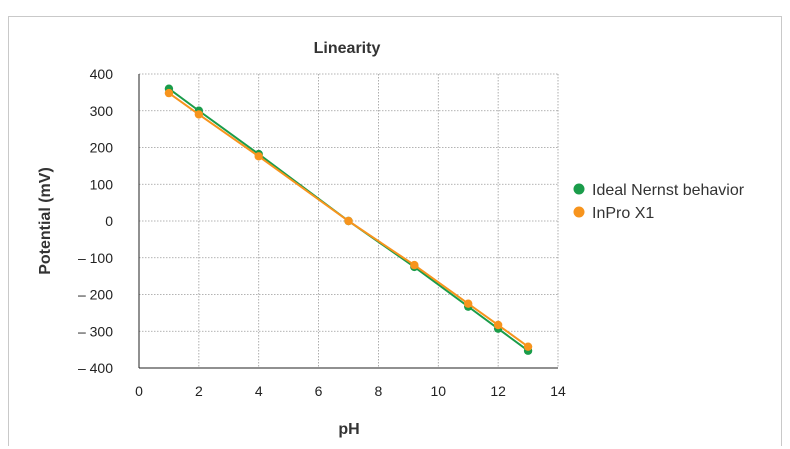  I want to click on x-axis-title: pH, so click(348, 429).